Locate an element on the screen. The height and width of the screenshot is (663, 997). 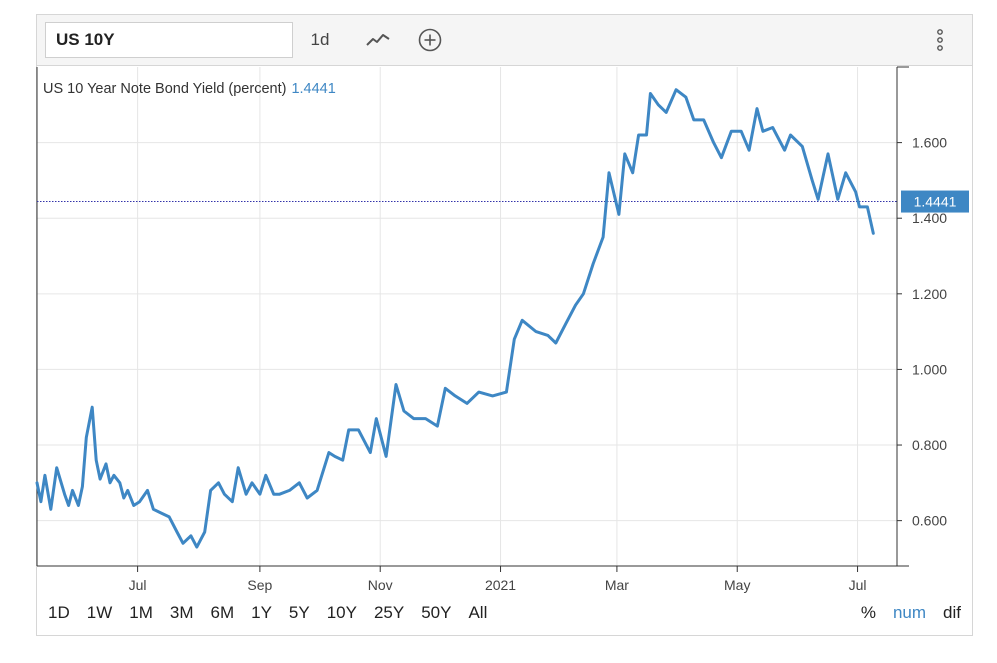
range-6m-button: 6M is located at coordinates (222, 612).